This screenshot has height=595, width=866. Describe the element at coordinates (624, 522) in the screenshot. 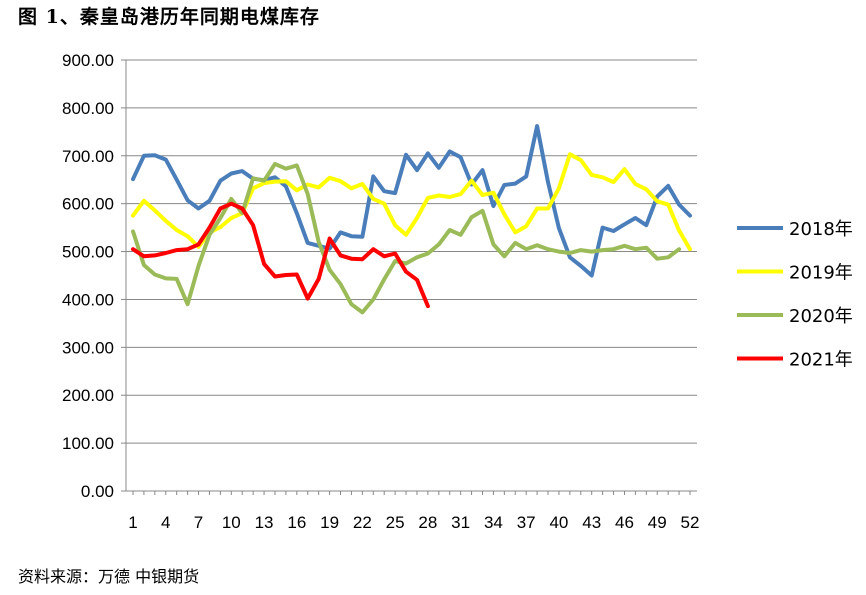

I see `x-tick-label: 46` at that location.